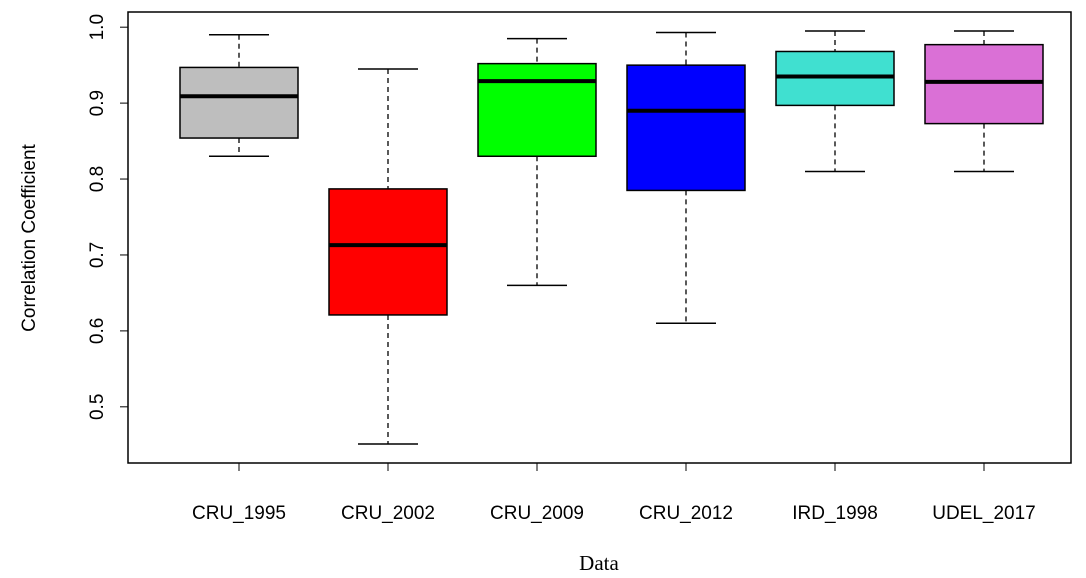 The width and height of the screenshot is (1086, 578). Describe the element at coordinates (239, 513) in the screenshot. I see `x-tick-label: CRU_1995` at that location.